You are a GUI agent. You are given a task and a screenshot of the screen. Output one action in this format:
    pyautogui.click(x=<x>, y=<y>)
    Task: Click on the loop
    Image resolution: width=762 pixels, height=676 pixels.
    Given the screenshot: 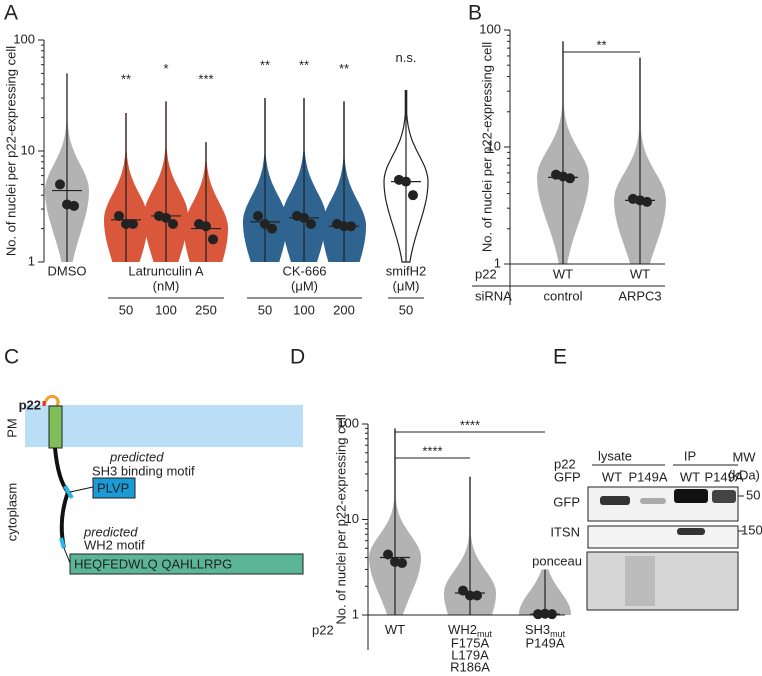 What is the action you would take?
    pyautogui.click(x=51, y=400)
    